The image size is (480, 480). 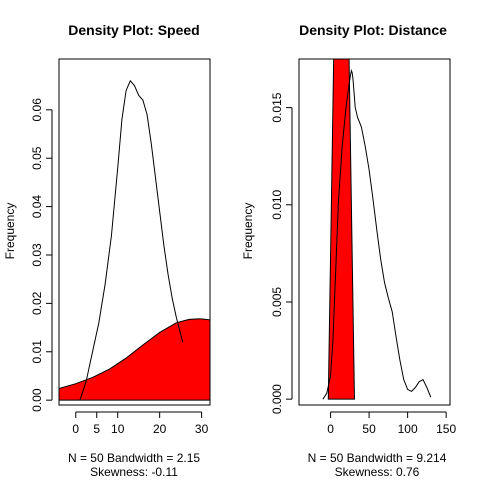 I want to click on panel-speed-filled-curve, so click(x=134, y=359).